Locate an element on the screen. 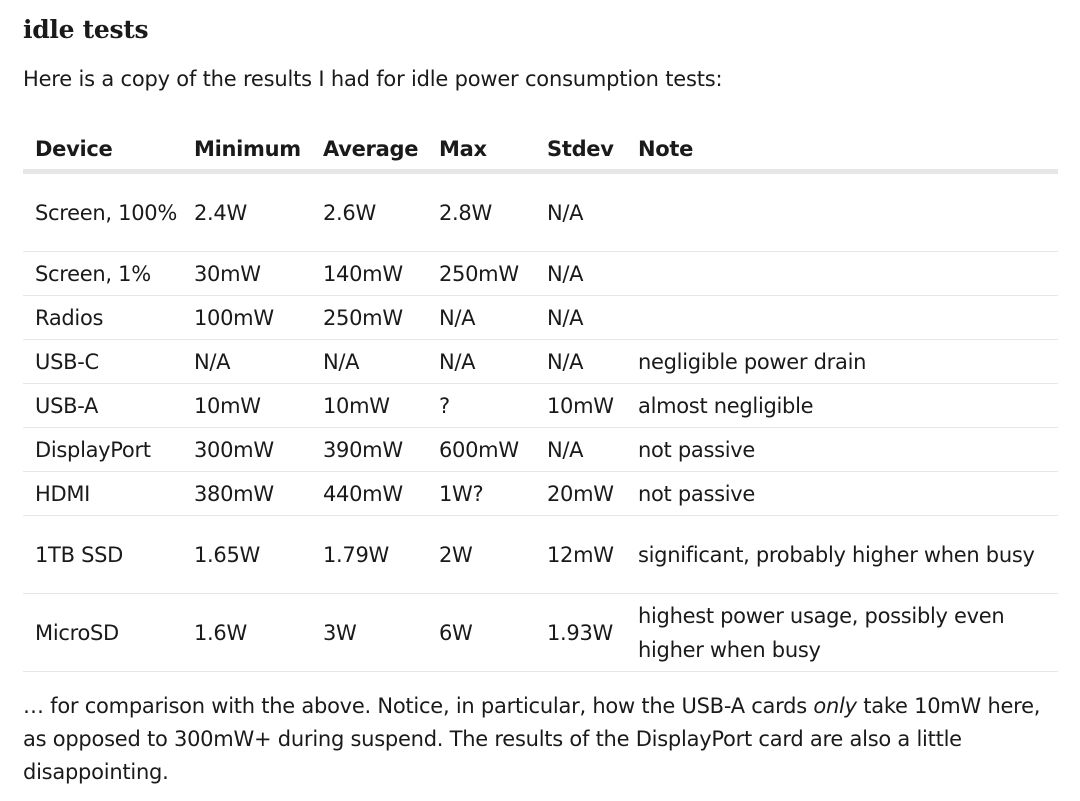  average-cell: 10mW is located at coordinates (369, 405).